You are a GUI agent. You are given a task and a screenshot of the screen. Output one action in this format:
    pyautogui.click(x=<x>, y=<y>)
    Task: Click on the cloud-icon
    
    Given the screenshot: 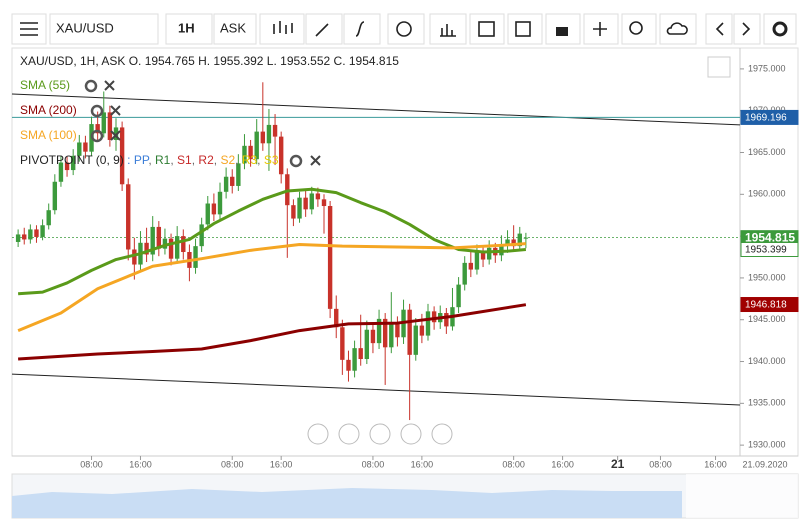 What is the action you would take?
    pyautogui.click(x=677, y=28)
    